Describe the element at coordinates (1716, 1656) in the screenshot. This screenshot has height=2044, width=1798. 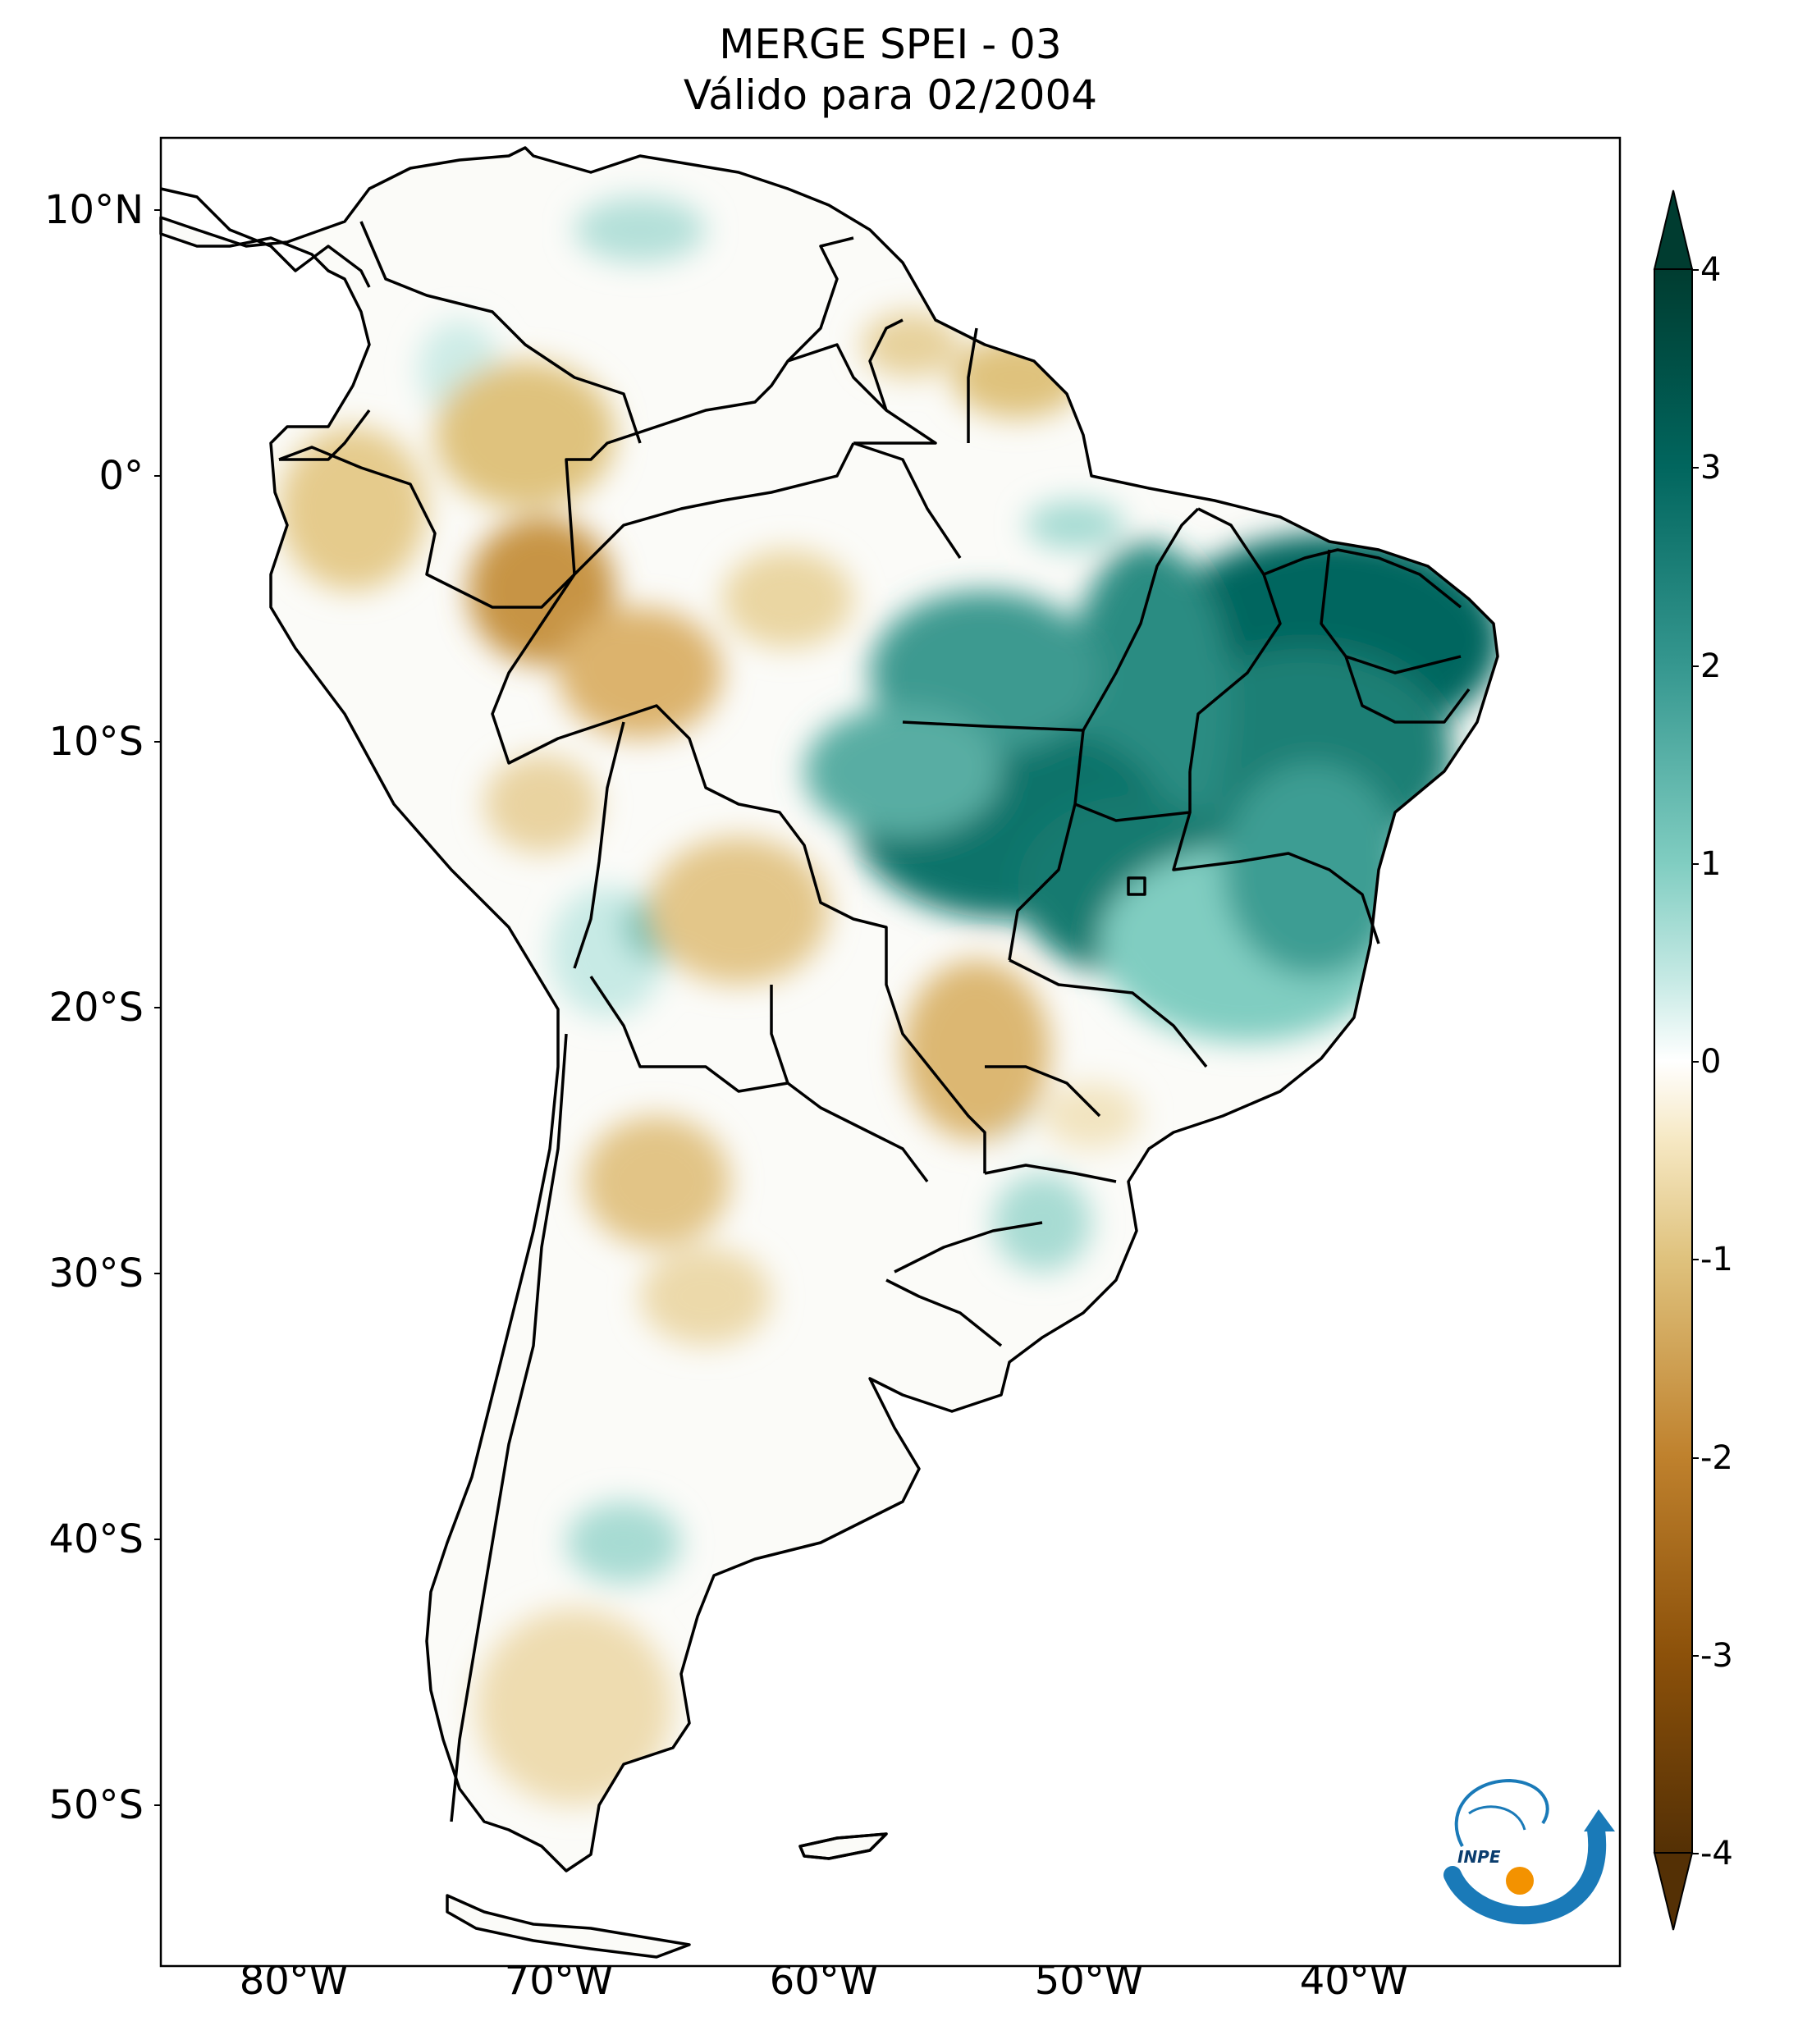
I see `colorbar-tick-label: -3` at that location.